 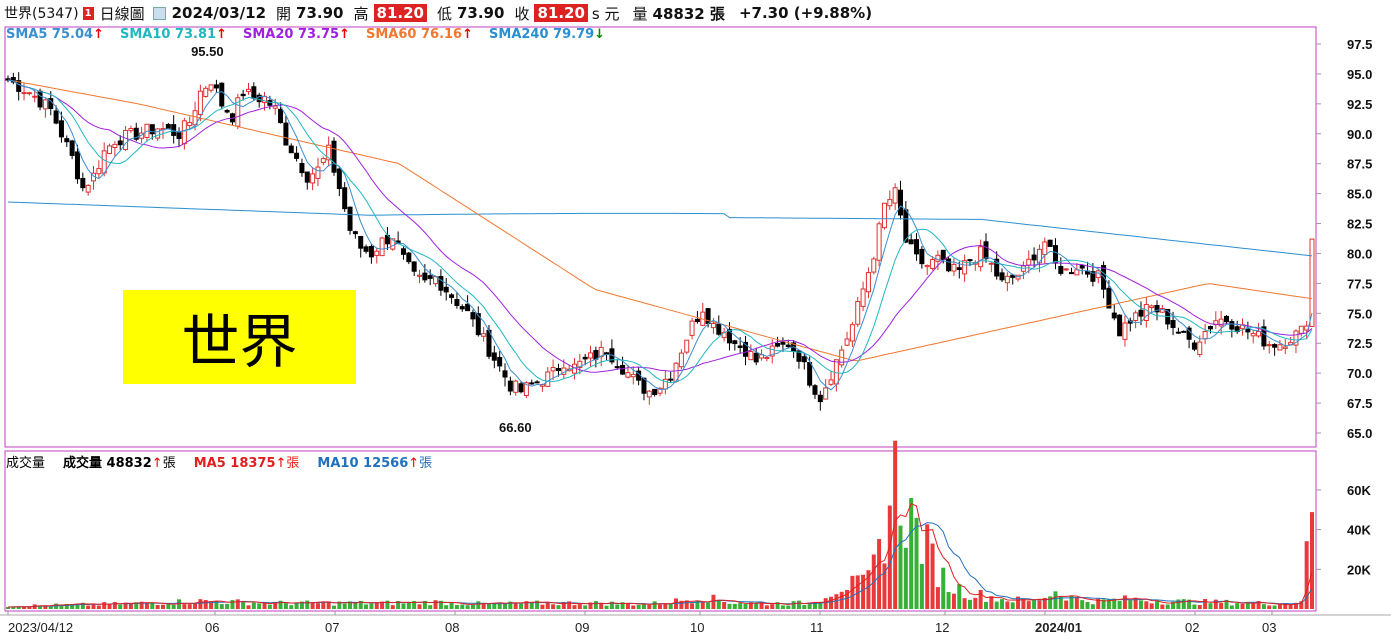 I want to click on change-value: +7.30 (+9.88%), so click(x=805, y=13).